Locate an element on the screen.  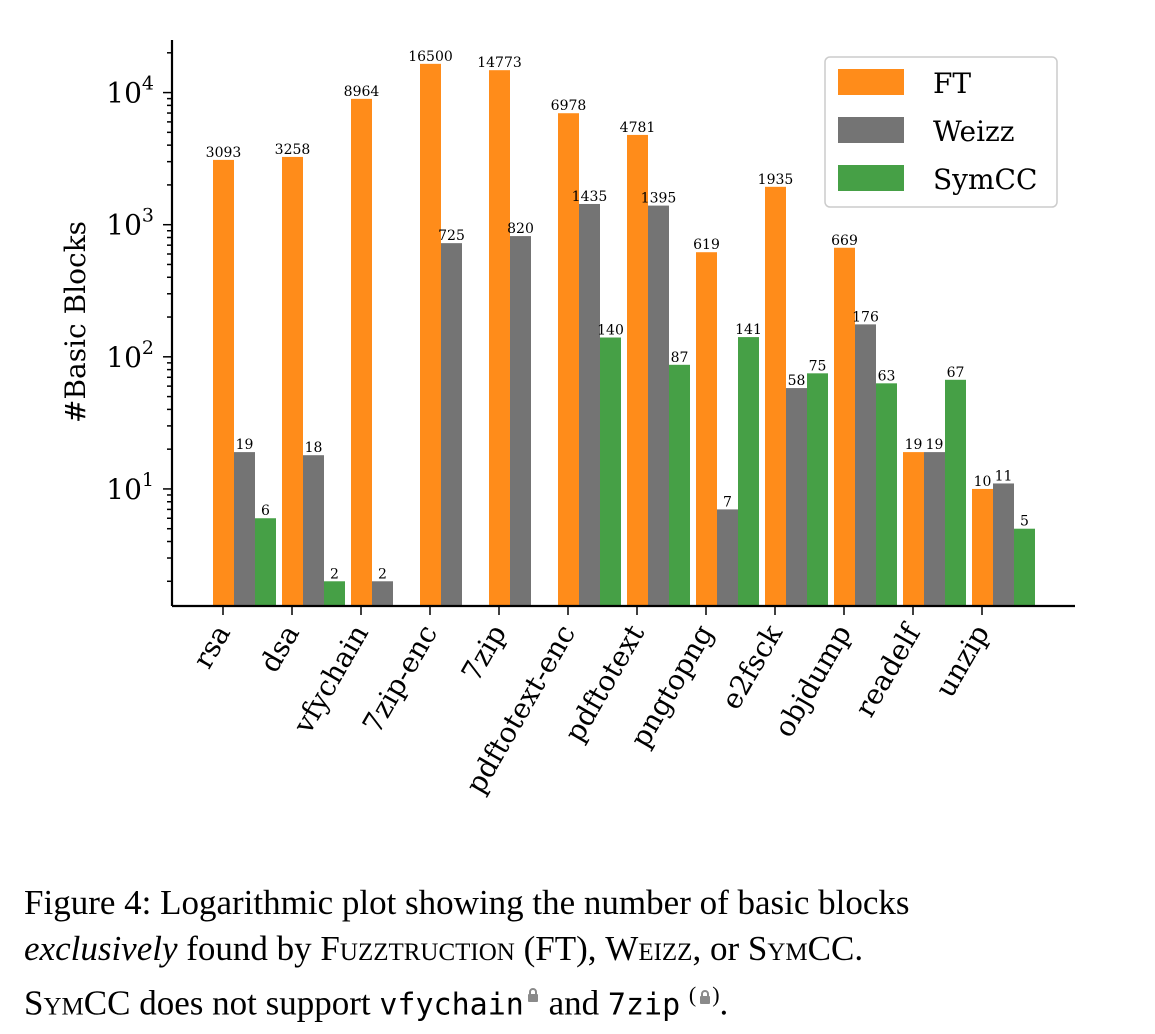
caption-text: and is located at coordinates (573, 1003).